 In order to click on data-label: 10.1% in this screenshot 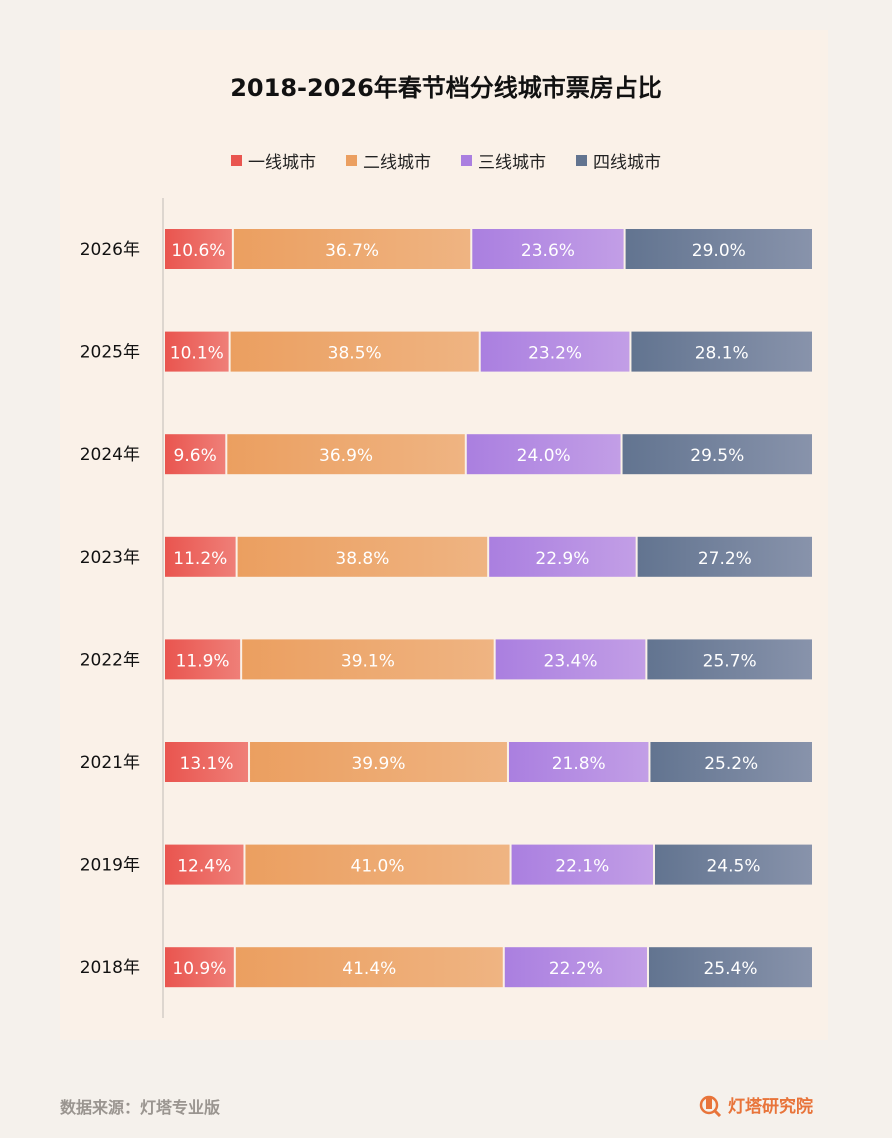, I will do `click(197, 354)`.